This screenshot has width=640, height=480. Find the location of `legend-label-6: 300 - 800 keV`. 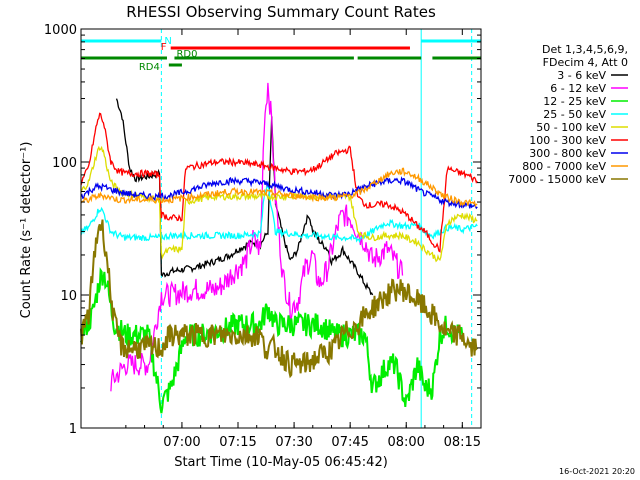

legend-label-6: 300 - 800 keV is located at coordinates (567, 153).